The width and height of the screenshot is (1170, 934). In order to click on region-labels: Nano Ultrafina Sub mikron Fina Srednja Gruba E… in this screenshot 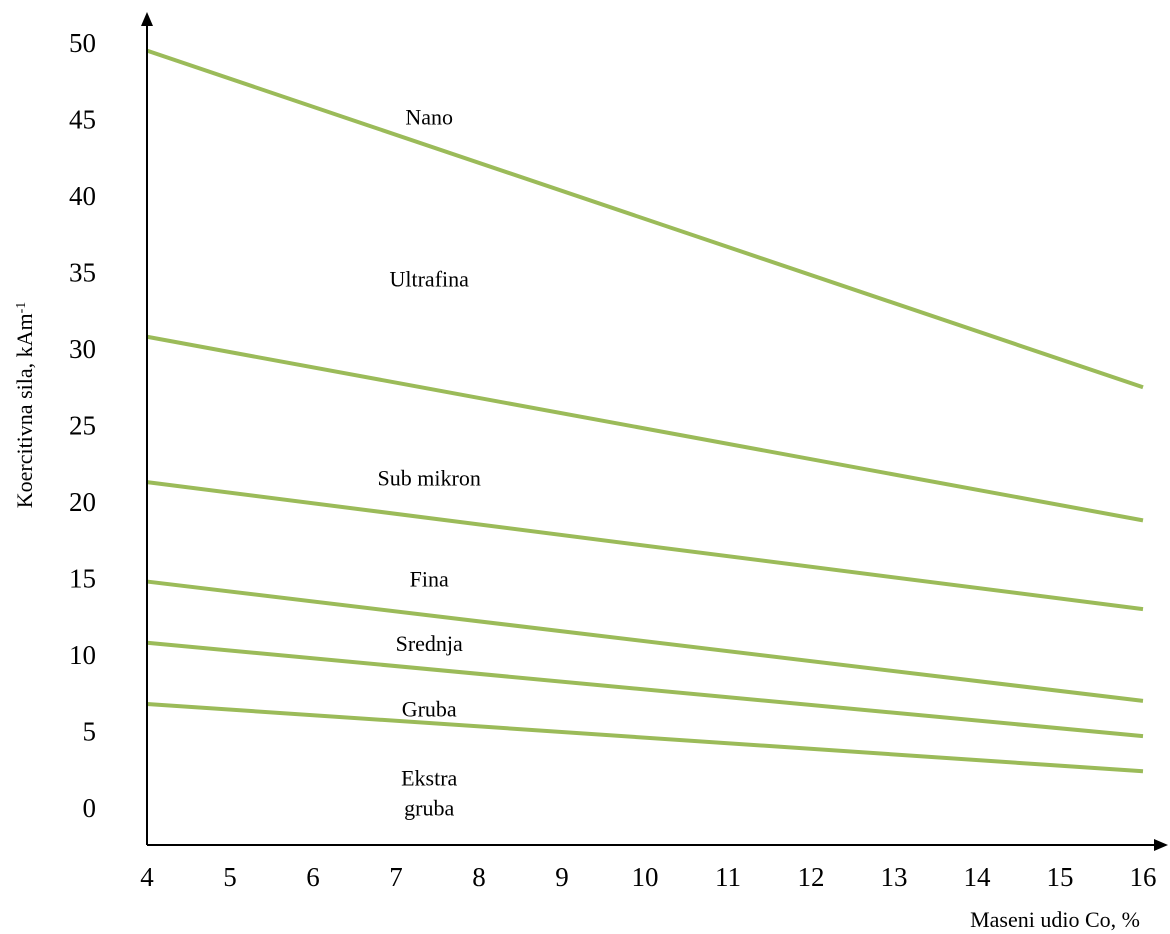, I will do `click(429, 462)`.